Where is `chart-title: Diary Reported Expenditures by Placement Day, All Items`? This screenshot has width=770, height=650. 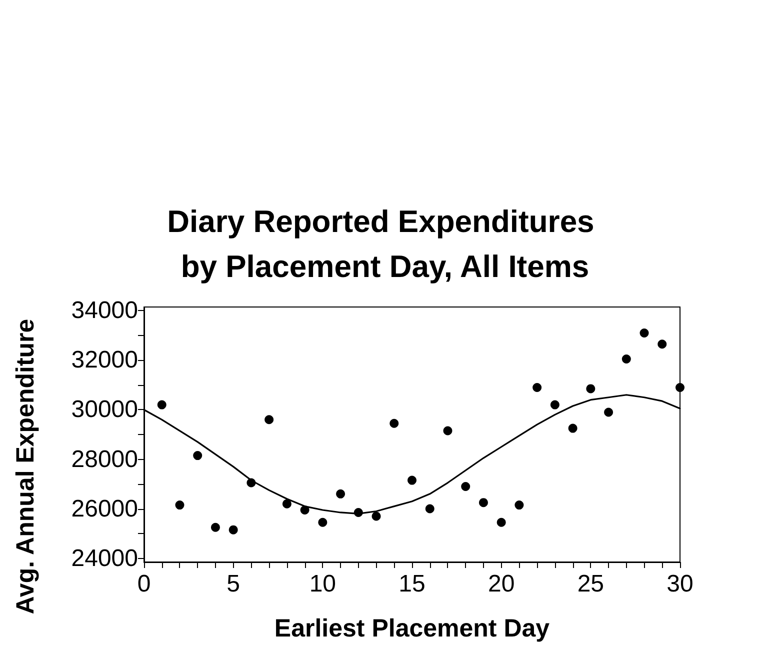
chart-title: Diary Reported Expenditures by Placement Day, All Items is located at coordinates (385, 244).